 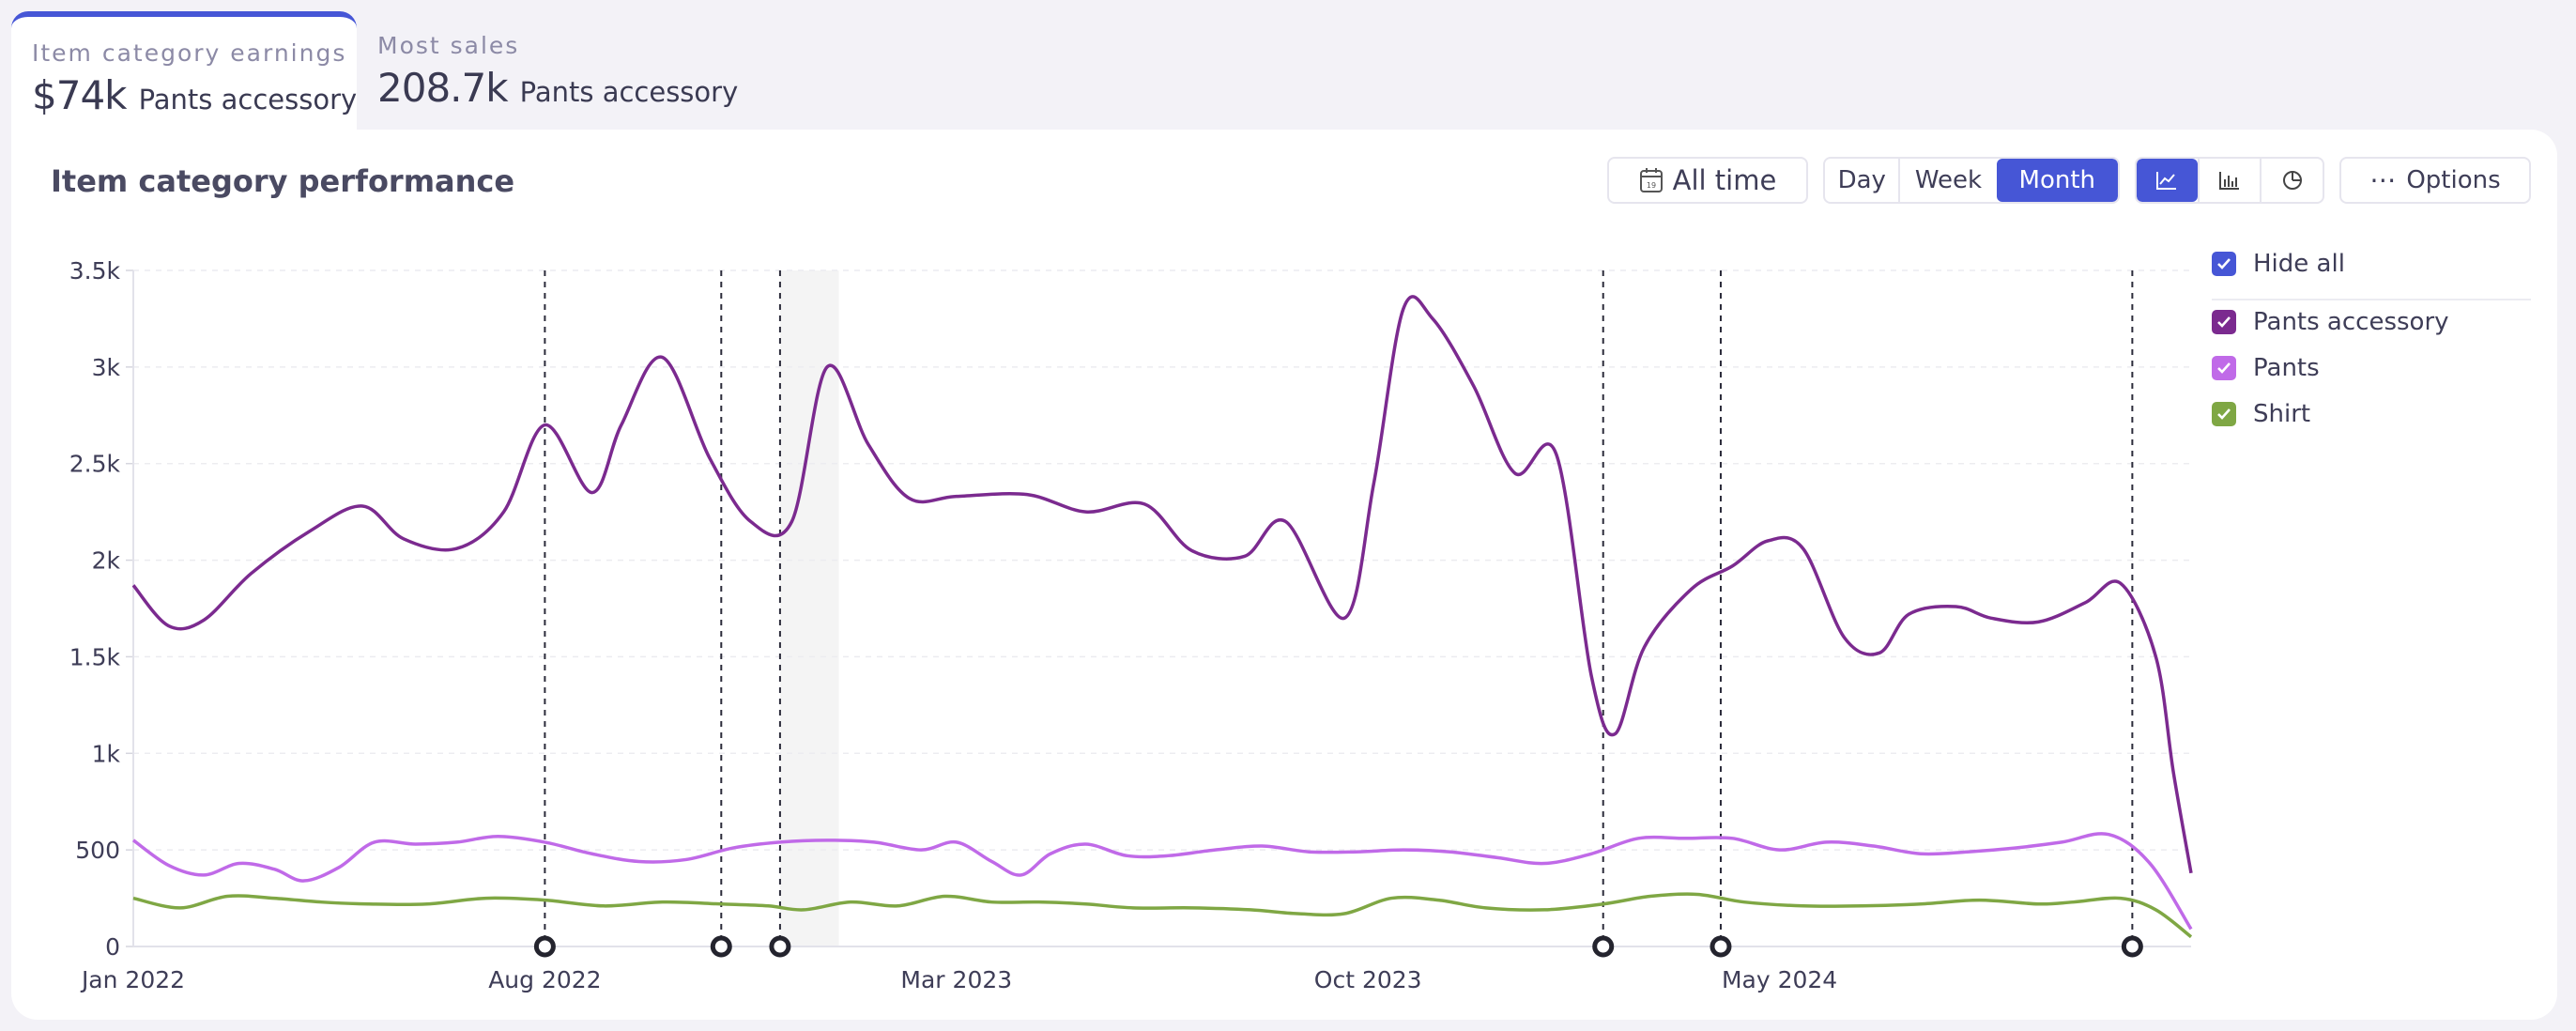 What do you see at coordinates (2351, 322) in the screenshot?
I see `legend-item-label: Pants accessory` at bounding box center [2351, 322].